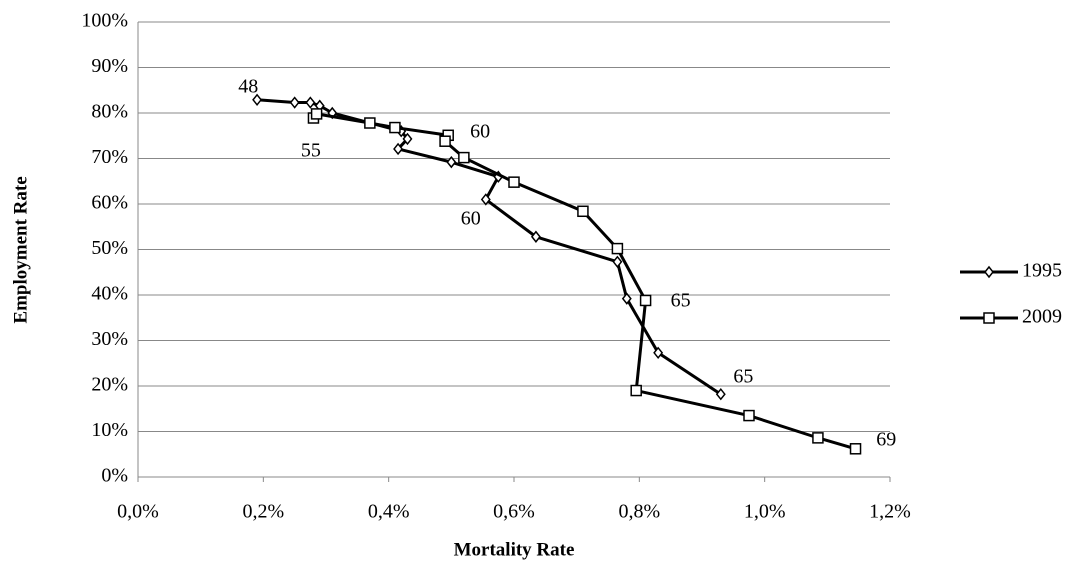 The width and height of the screenshot is (1083, 566). What do you see at coordinates (109, 294) in the screenshot?
I see `y-tick-label: 40%` at bounding box center [109, 294].